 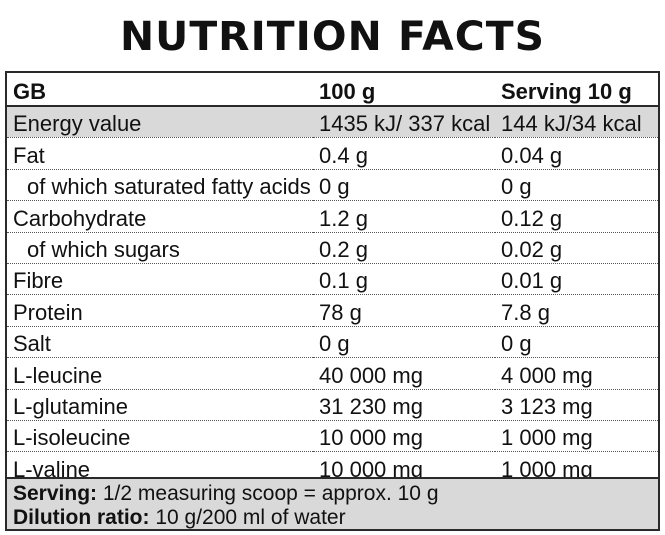 What do you see at coordinates (404, 436) in the screenshot?
I see `row-per-100g: 10 000 mg` at bounding box center [404, 436].